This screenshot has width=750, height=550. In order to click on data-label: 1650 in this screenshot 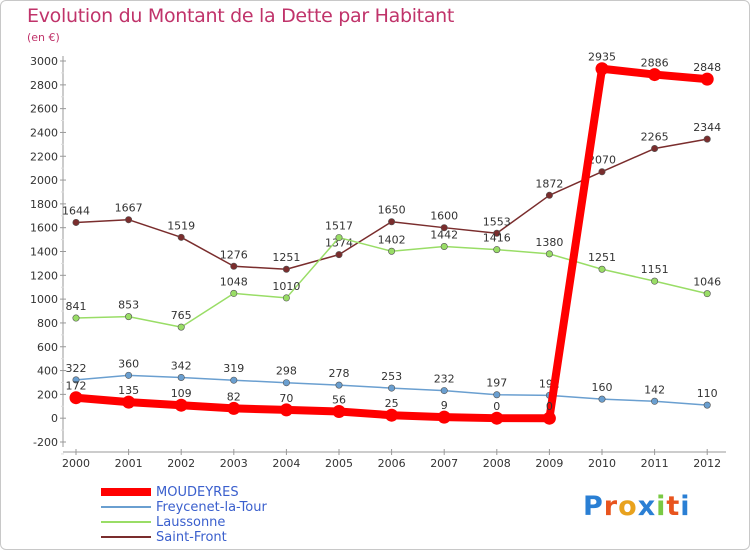, I will do `click(392, 210)`.